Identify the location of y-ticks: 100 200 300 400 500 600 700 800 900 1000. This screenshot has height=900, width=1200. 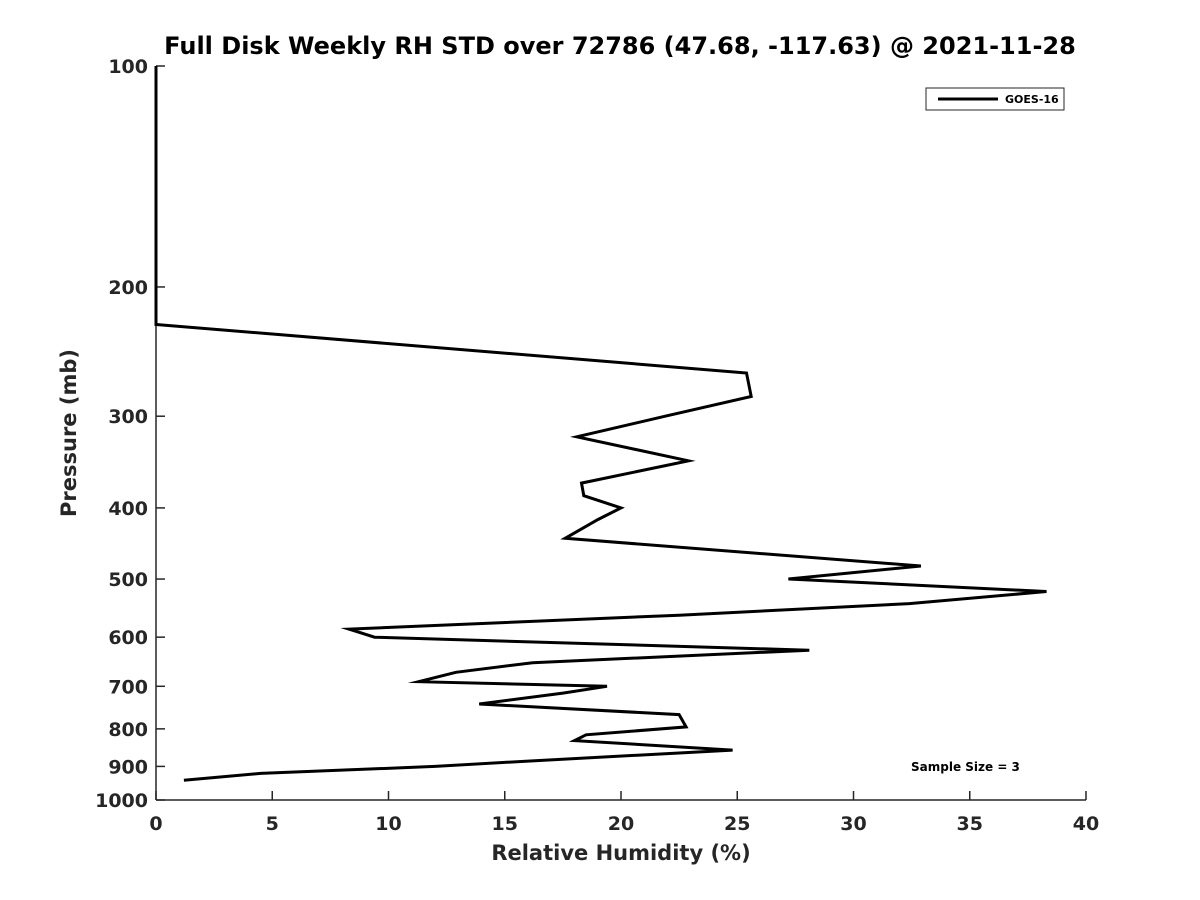
(130, 434).